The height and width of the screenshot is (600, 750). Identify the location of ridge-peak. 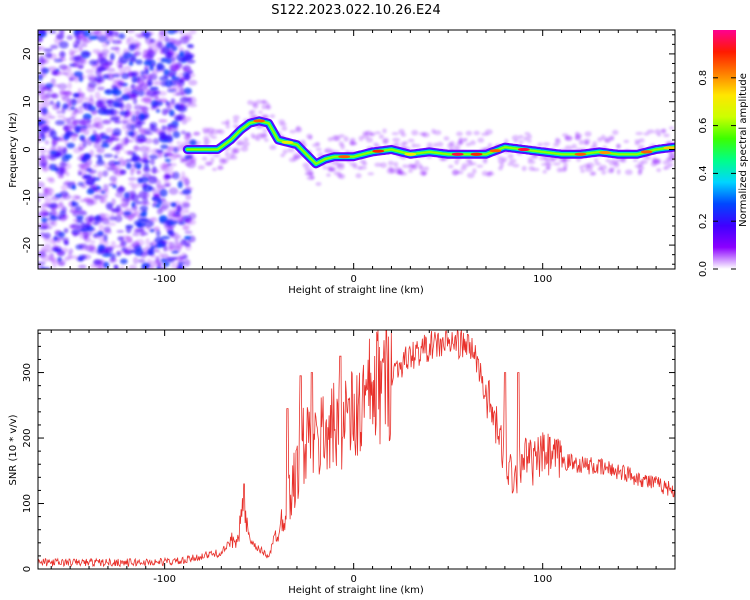
(378, 151).